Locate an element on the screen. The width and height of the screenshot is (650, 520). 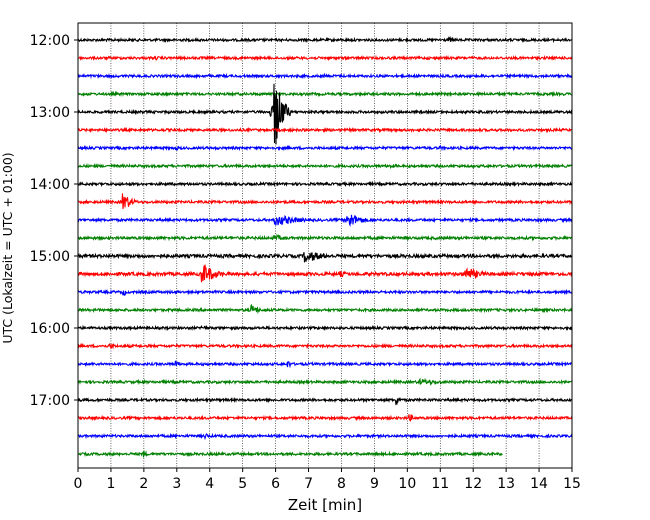
y-tick-label: 17:00 is located at coordinates (50, 401).